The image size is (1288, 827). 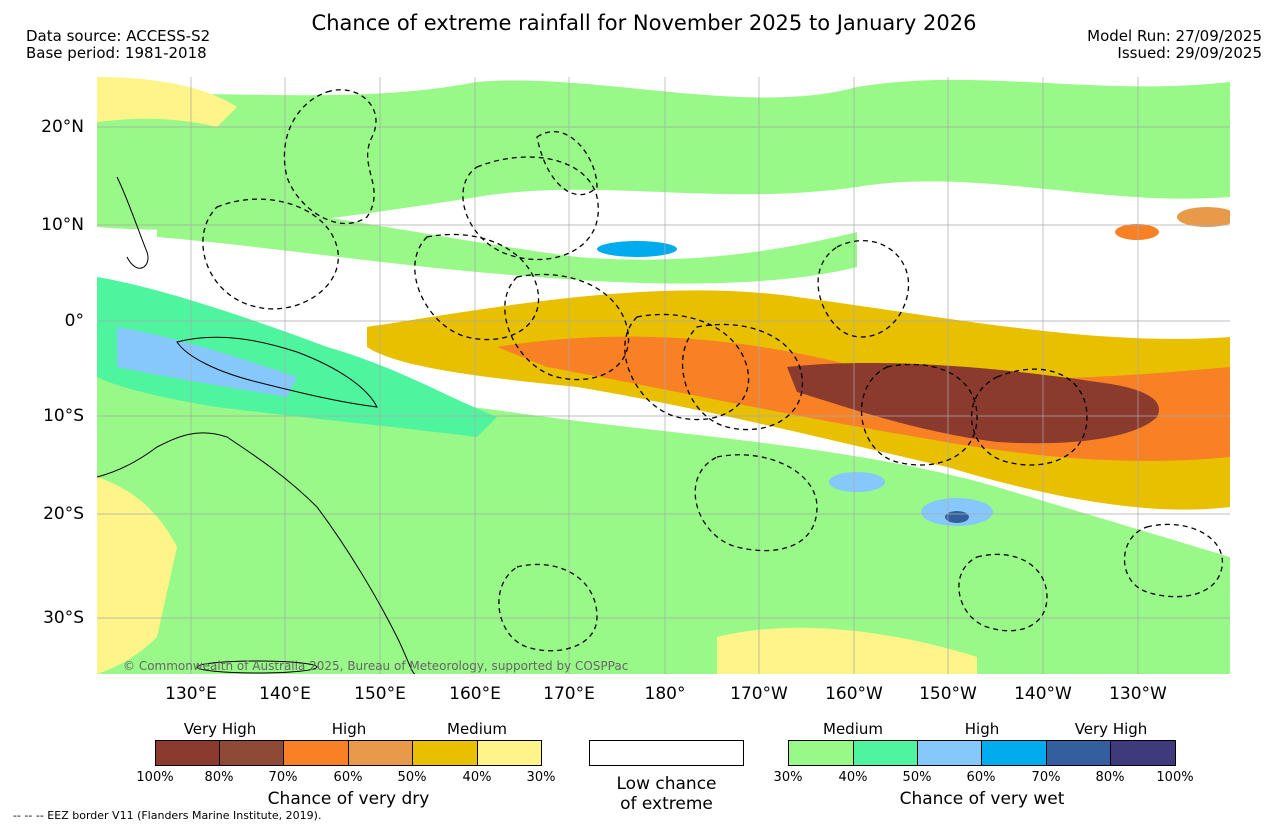 I want to click on wet-tick-60: 60%, so click(x=981, y=777).